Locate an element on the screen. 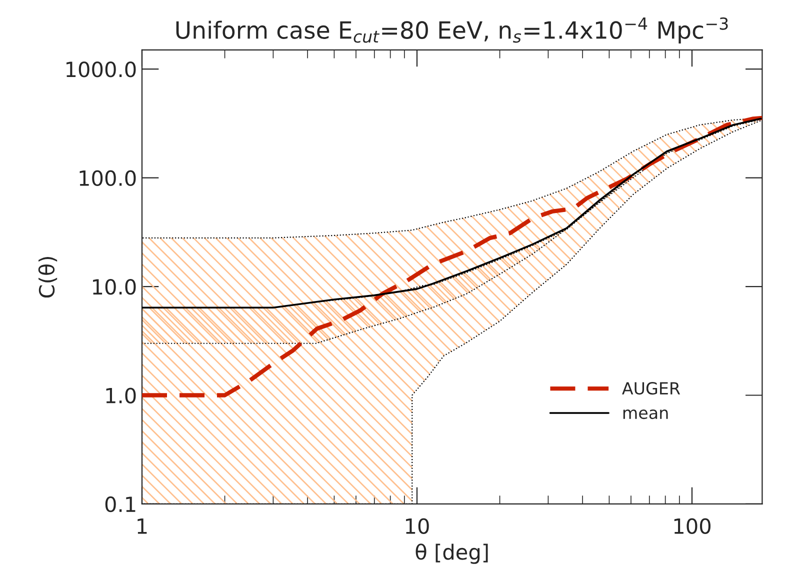 The image size is (804, 574). x-axis-title: θ [deg] is located at coordinates (452, 554).